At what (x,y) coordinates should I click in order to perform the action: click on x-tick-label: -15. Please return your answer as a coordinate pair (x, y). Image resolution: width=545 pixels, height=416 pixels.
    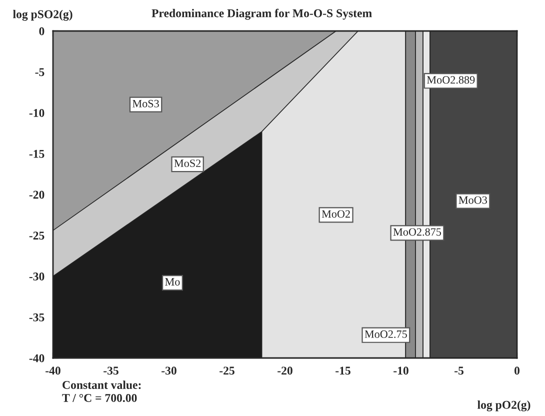
    Looking at the image, I should click on (343, 370).